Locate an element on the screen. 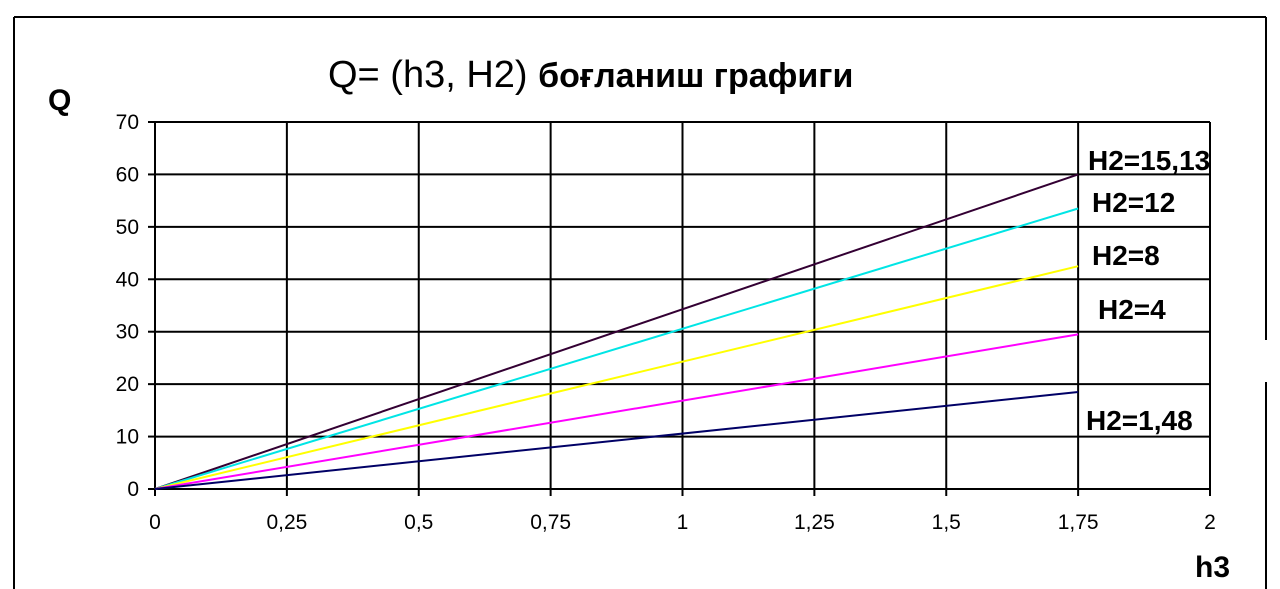  series-label: H2=4 is located at coordinates (1132, 309).